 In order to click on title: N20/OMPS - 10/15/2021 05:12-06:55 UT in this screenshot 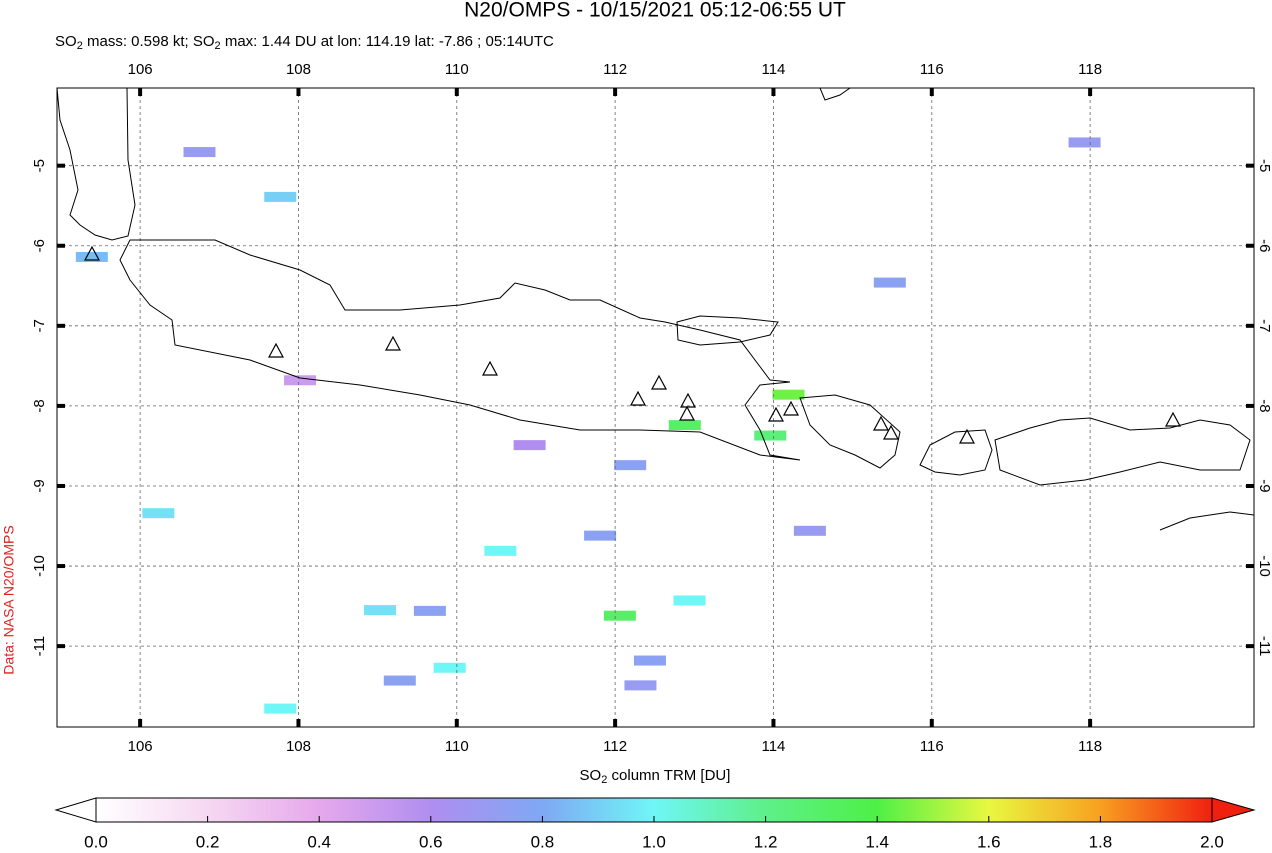, I will do `click(655, 11)`.